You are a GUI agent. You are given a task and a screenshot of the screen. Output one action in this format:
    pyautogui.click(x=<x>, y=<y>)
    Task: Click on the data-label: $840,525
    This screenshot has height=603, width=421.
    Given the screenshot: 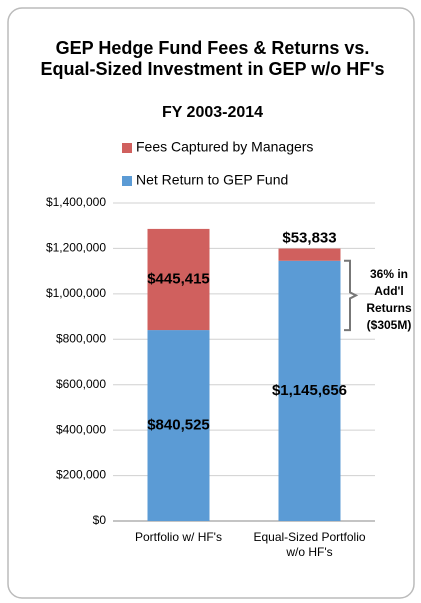 What is the action you would take?
    pyautogui.click(x=178, y=425)
    